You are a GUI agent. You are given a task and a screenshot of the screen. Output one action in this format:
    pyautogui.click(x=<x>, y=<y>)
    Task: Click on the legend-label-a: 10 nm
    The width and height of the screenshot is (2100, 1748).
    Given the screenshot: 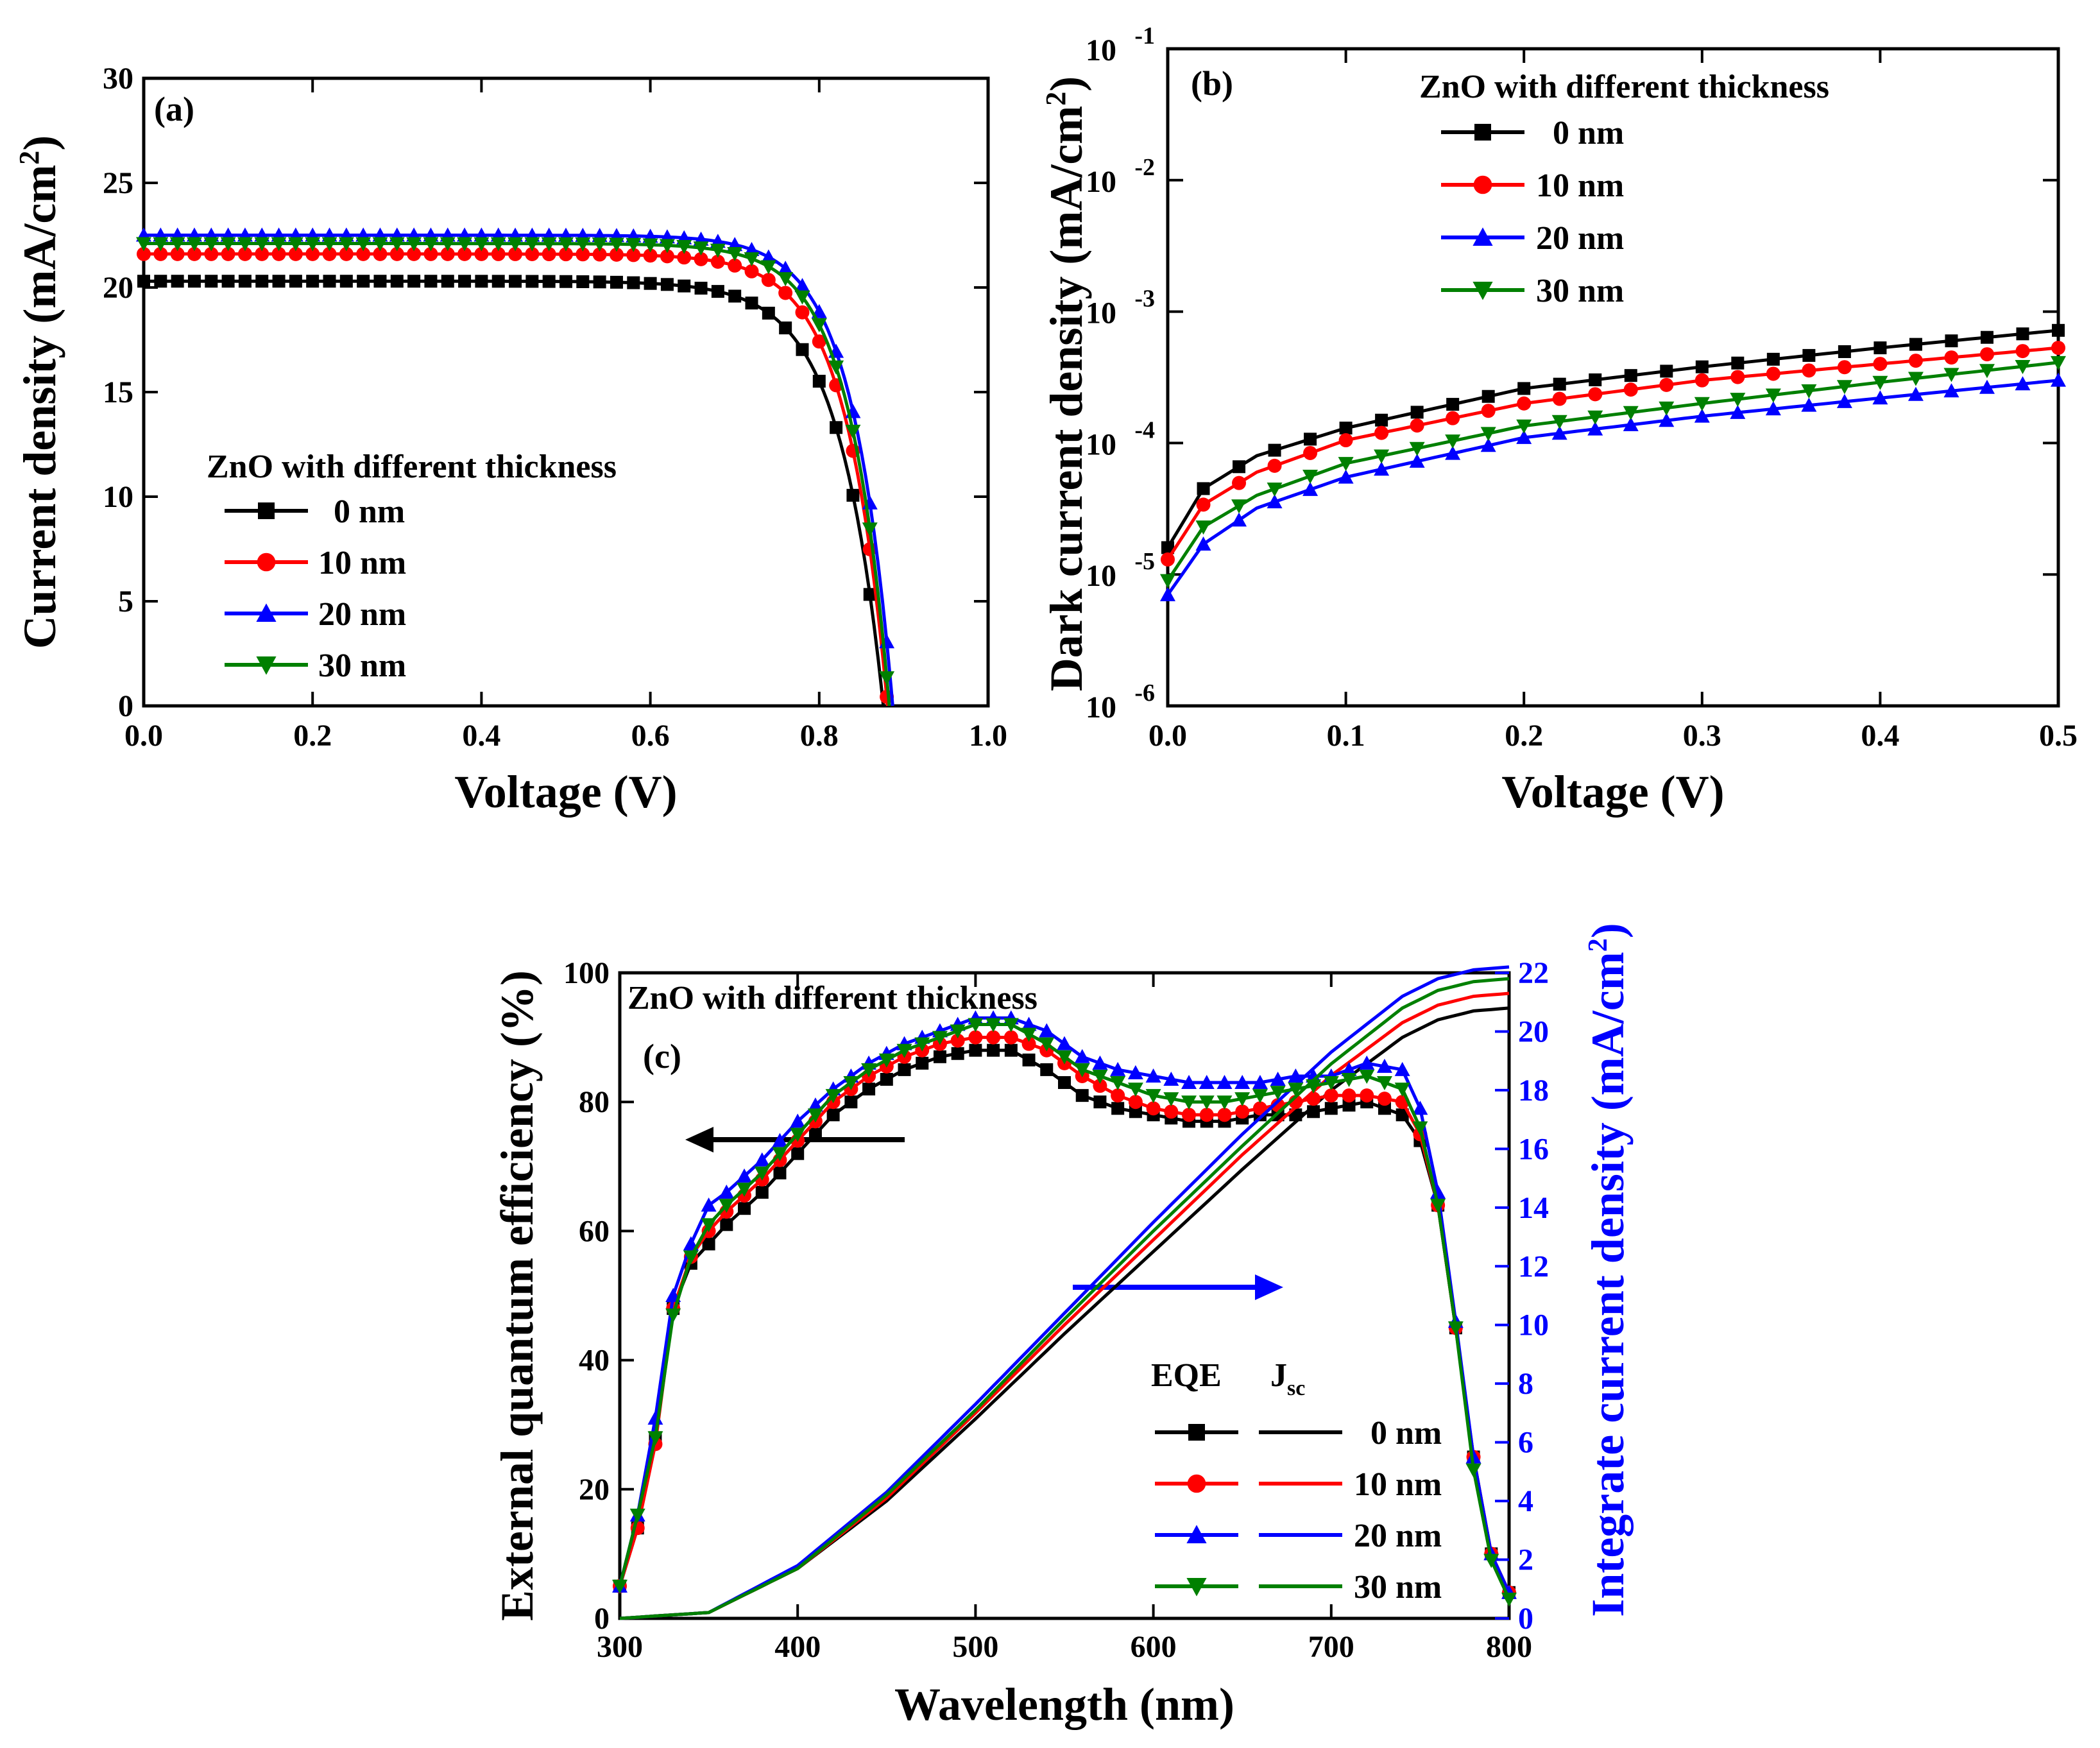 What is the action you would take?
    pyautogui.click(x=362, y=563)
    